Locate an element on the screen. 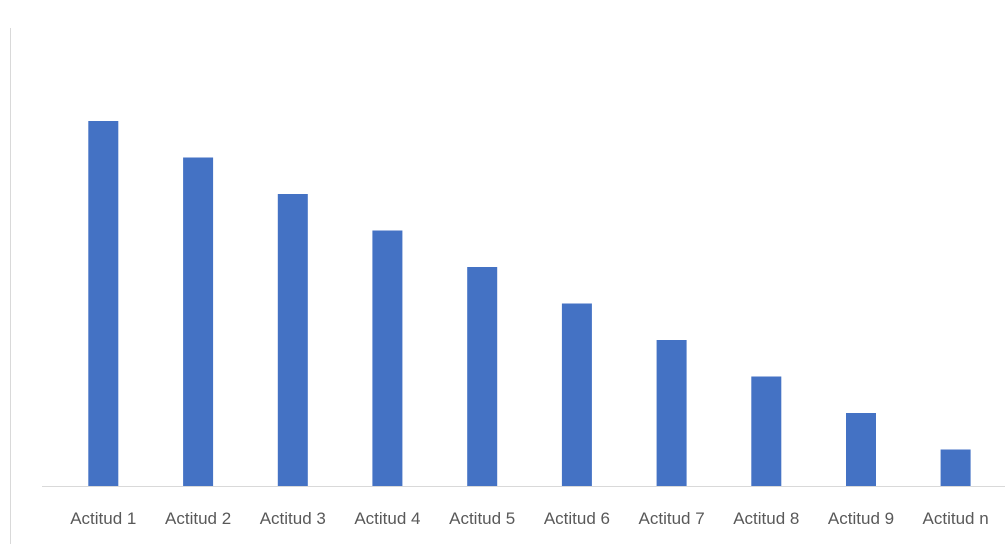 This screenshot has height=549, width=1005. x-tick-label-9: Actitud 9 is located at coordinates (861, 518).